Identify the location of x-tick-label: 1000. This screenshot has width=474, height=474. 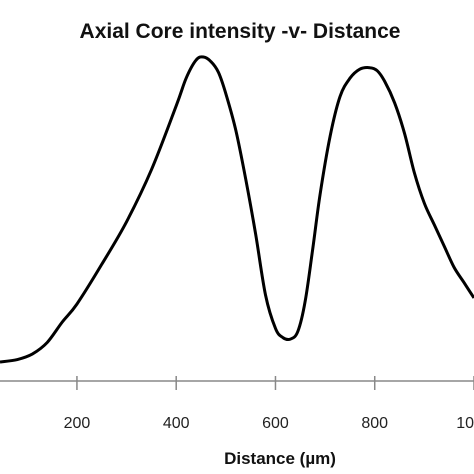
(465, 423).